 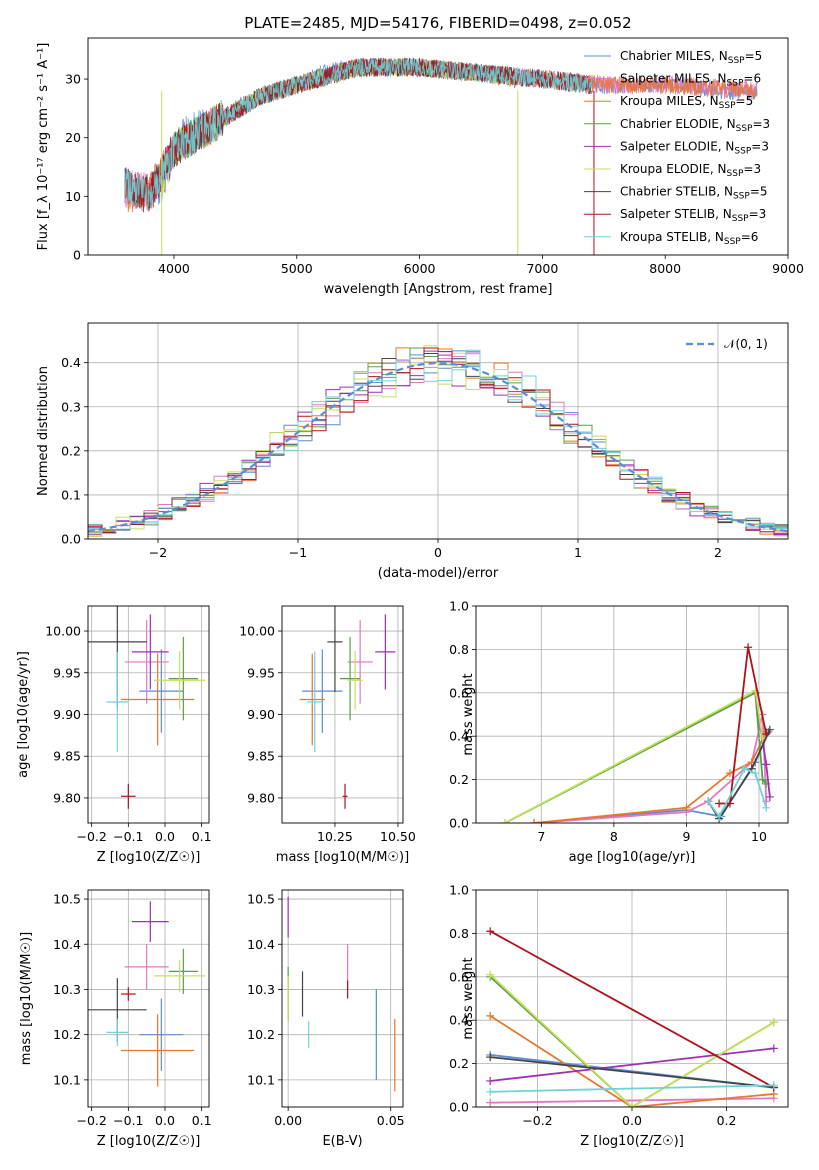 What do you see at coordinates (694, 193) in the screenshot?
I see `legend-label-6: Chabrier STELIB, NSSP=5` at bounding box center [694, 193].